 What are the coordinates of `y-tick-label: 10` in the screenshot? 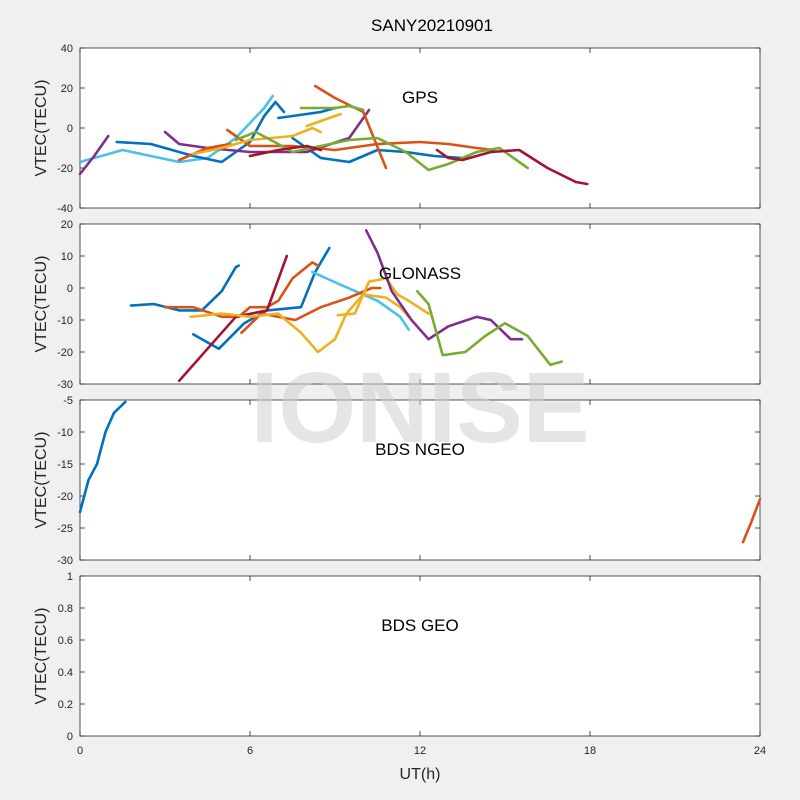 It's located at (67, 257).